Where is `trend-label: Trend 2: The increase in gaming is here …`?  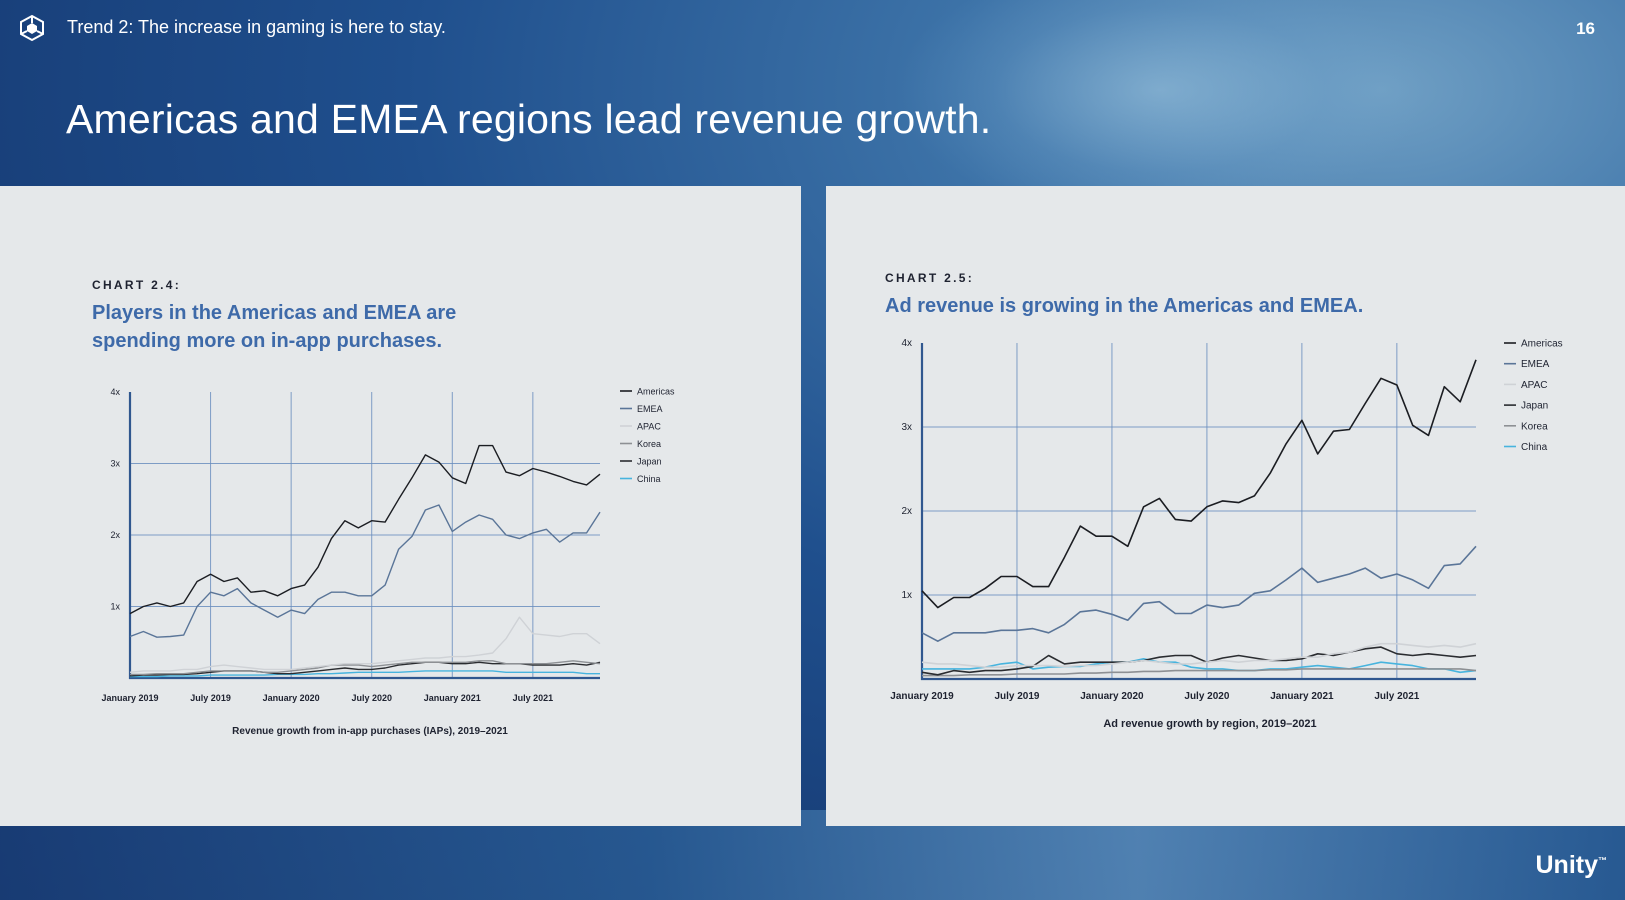 trend-label: Trend 2: The increase in gaming is here … is located at coordinates (256, 27).